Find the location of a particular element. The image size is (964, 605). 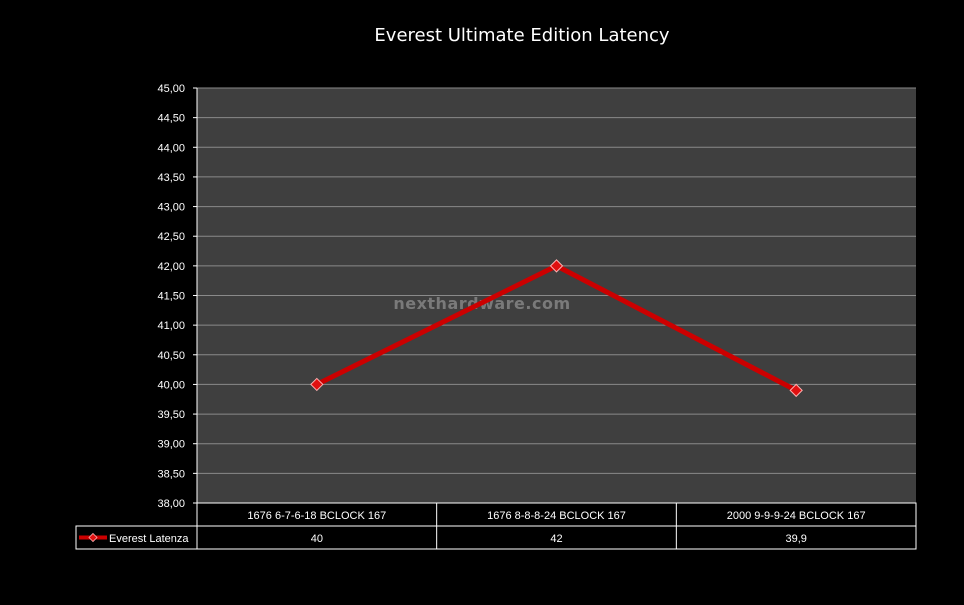

category-label: 2000 9-9-9-24 BCLOCK 167 is located at coordinates (796, 516).